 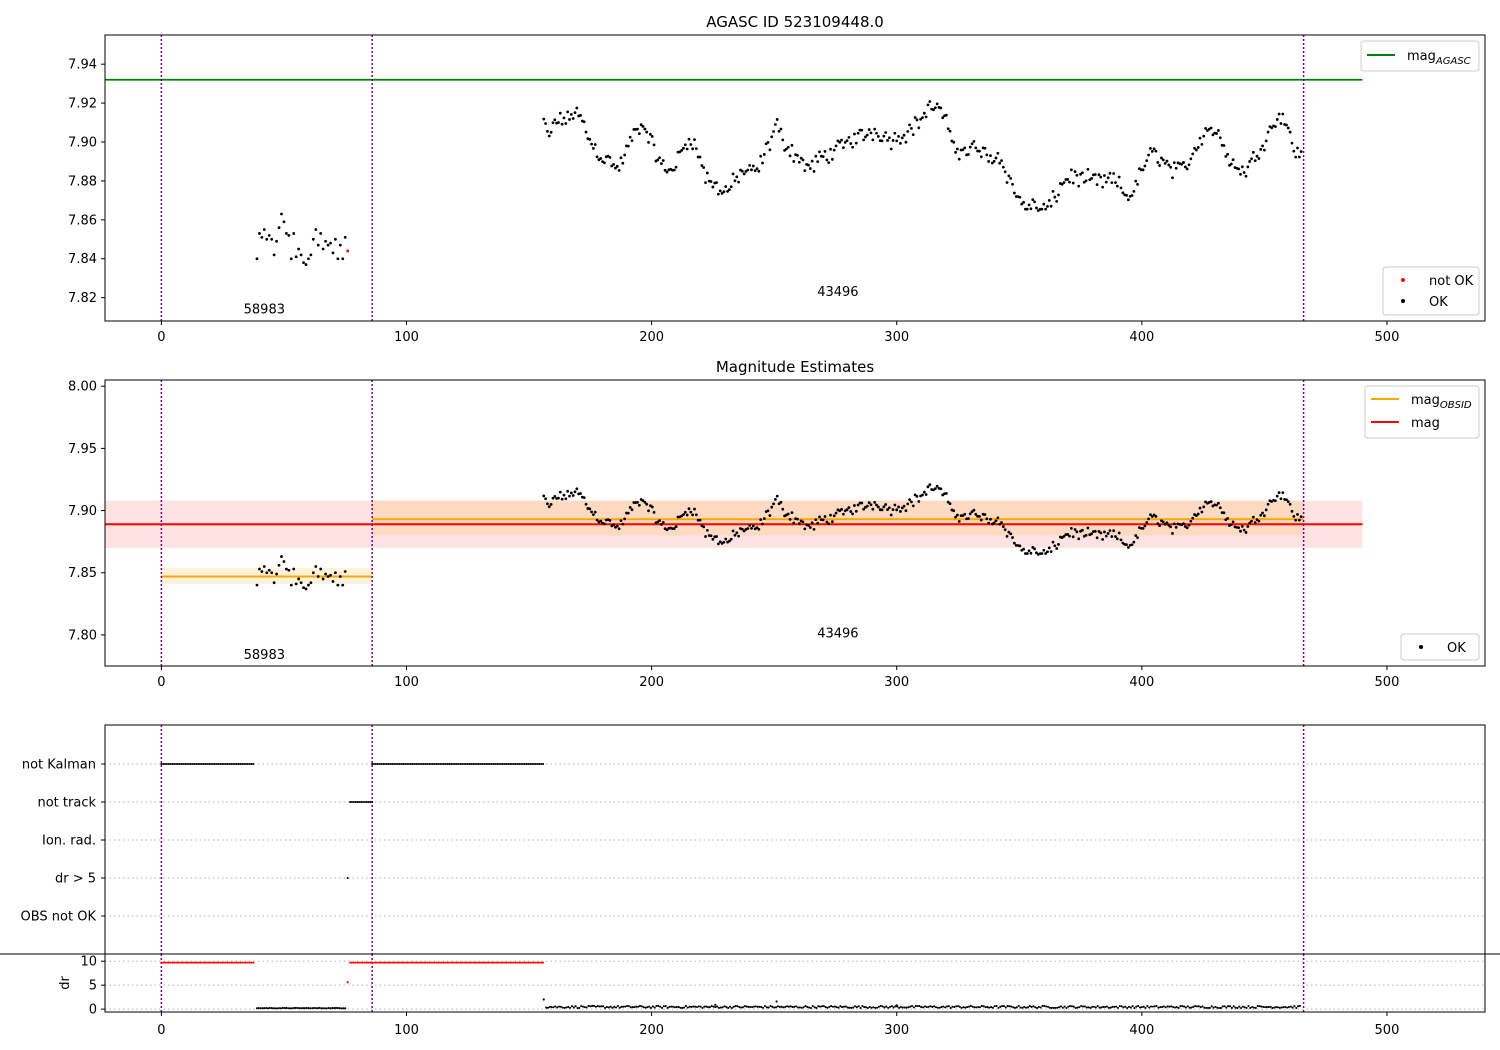 What do you see at coordinates (1439, 58) in the screenshot?
I see `mag-agasc-legend-label: magAGASC` at bounding box center [1439, 58].